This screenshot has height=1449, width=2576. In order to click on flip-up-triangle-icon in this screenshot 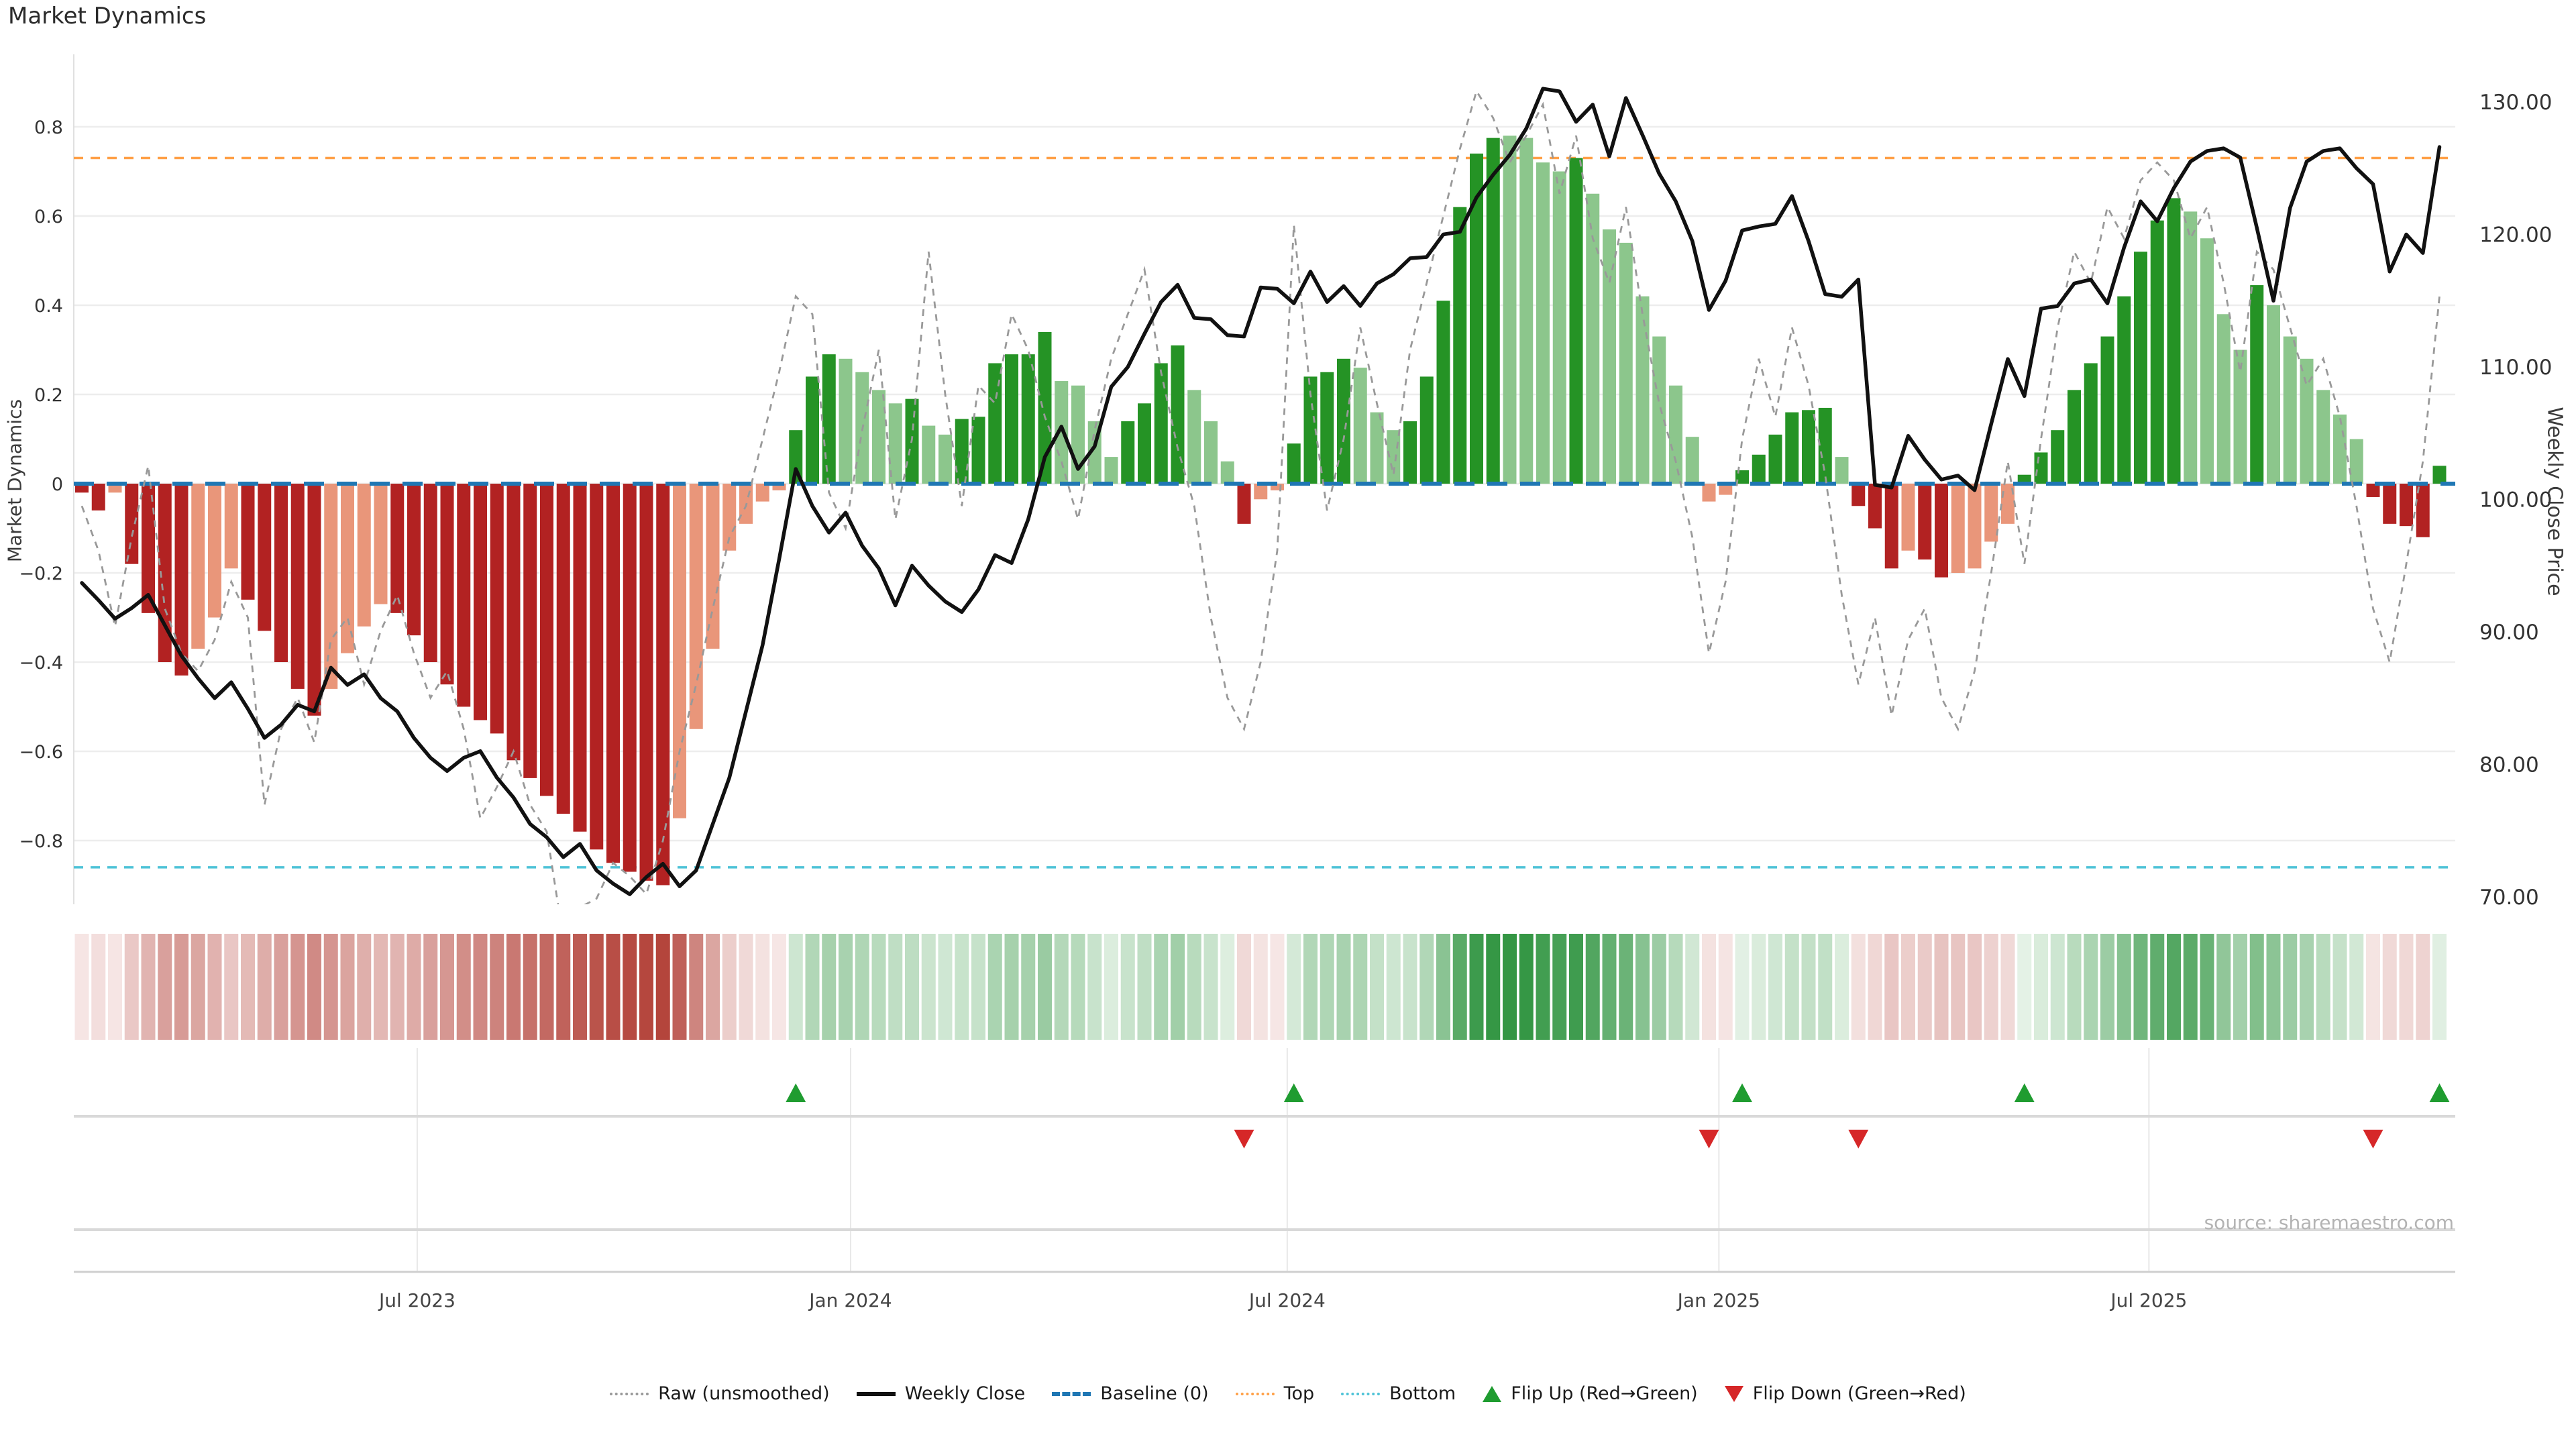, I will do `click(1492, 1393)`.